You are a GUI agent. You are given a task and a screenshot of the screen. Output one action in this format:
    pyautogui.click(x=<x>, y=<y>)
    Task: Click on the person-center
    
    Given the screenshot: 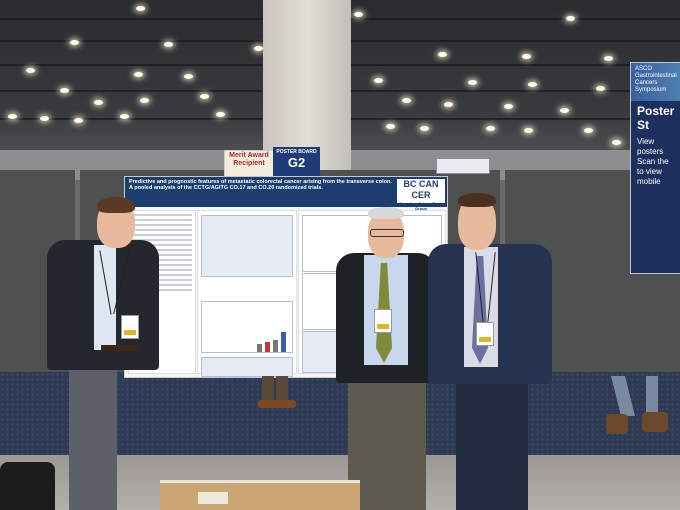 What is the action you would take?
    pyautogui.click(x=387, y=357)
    